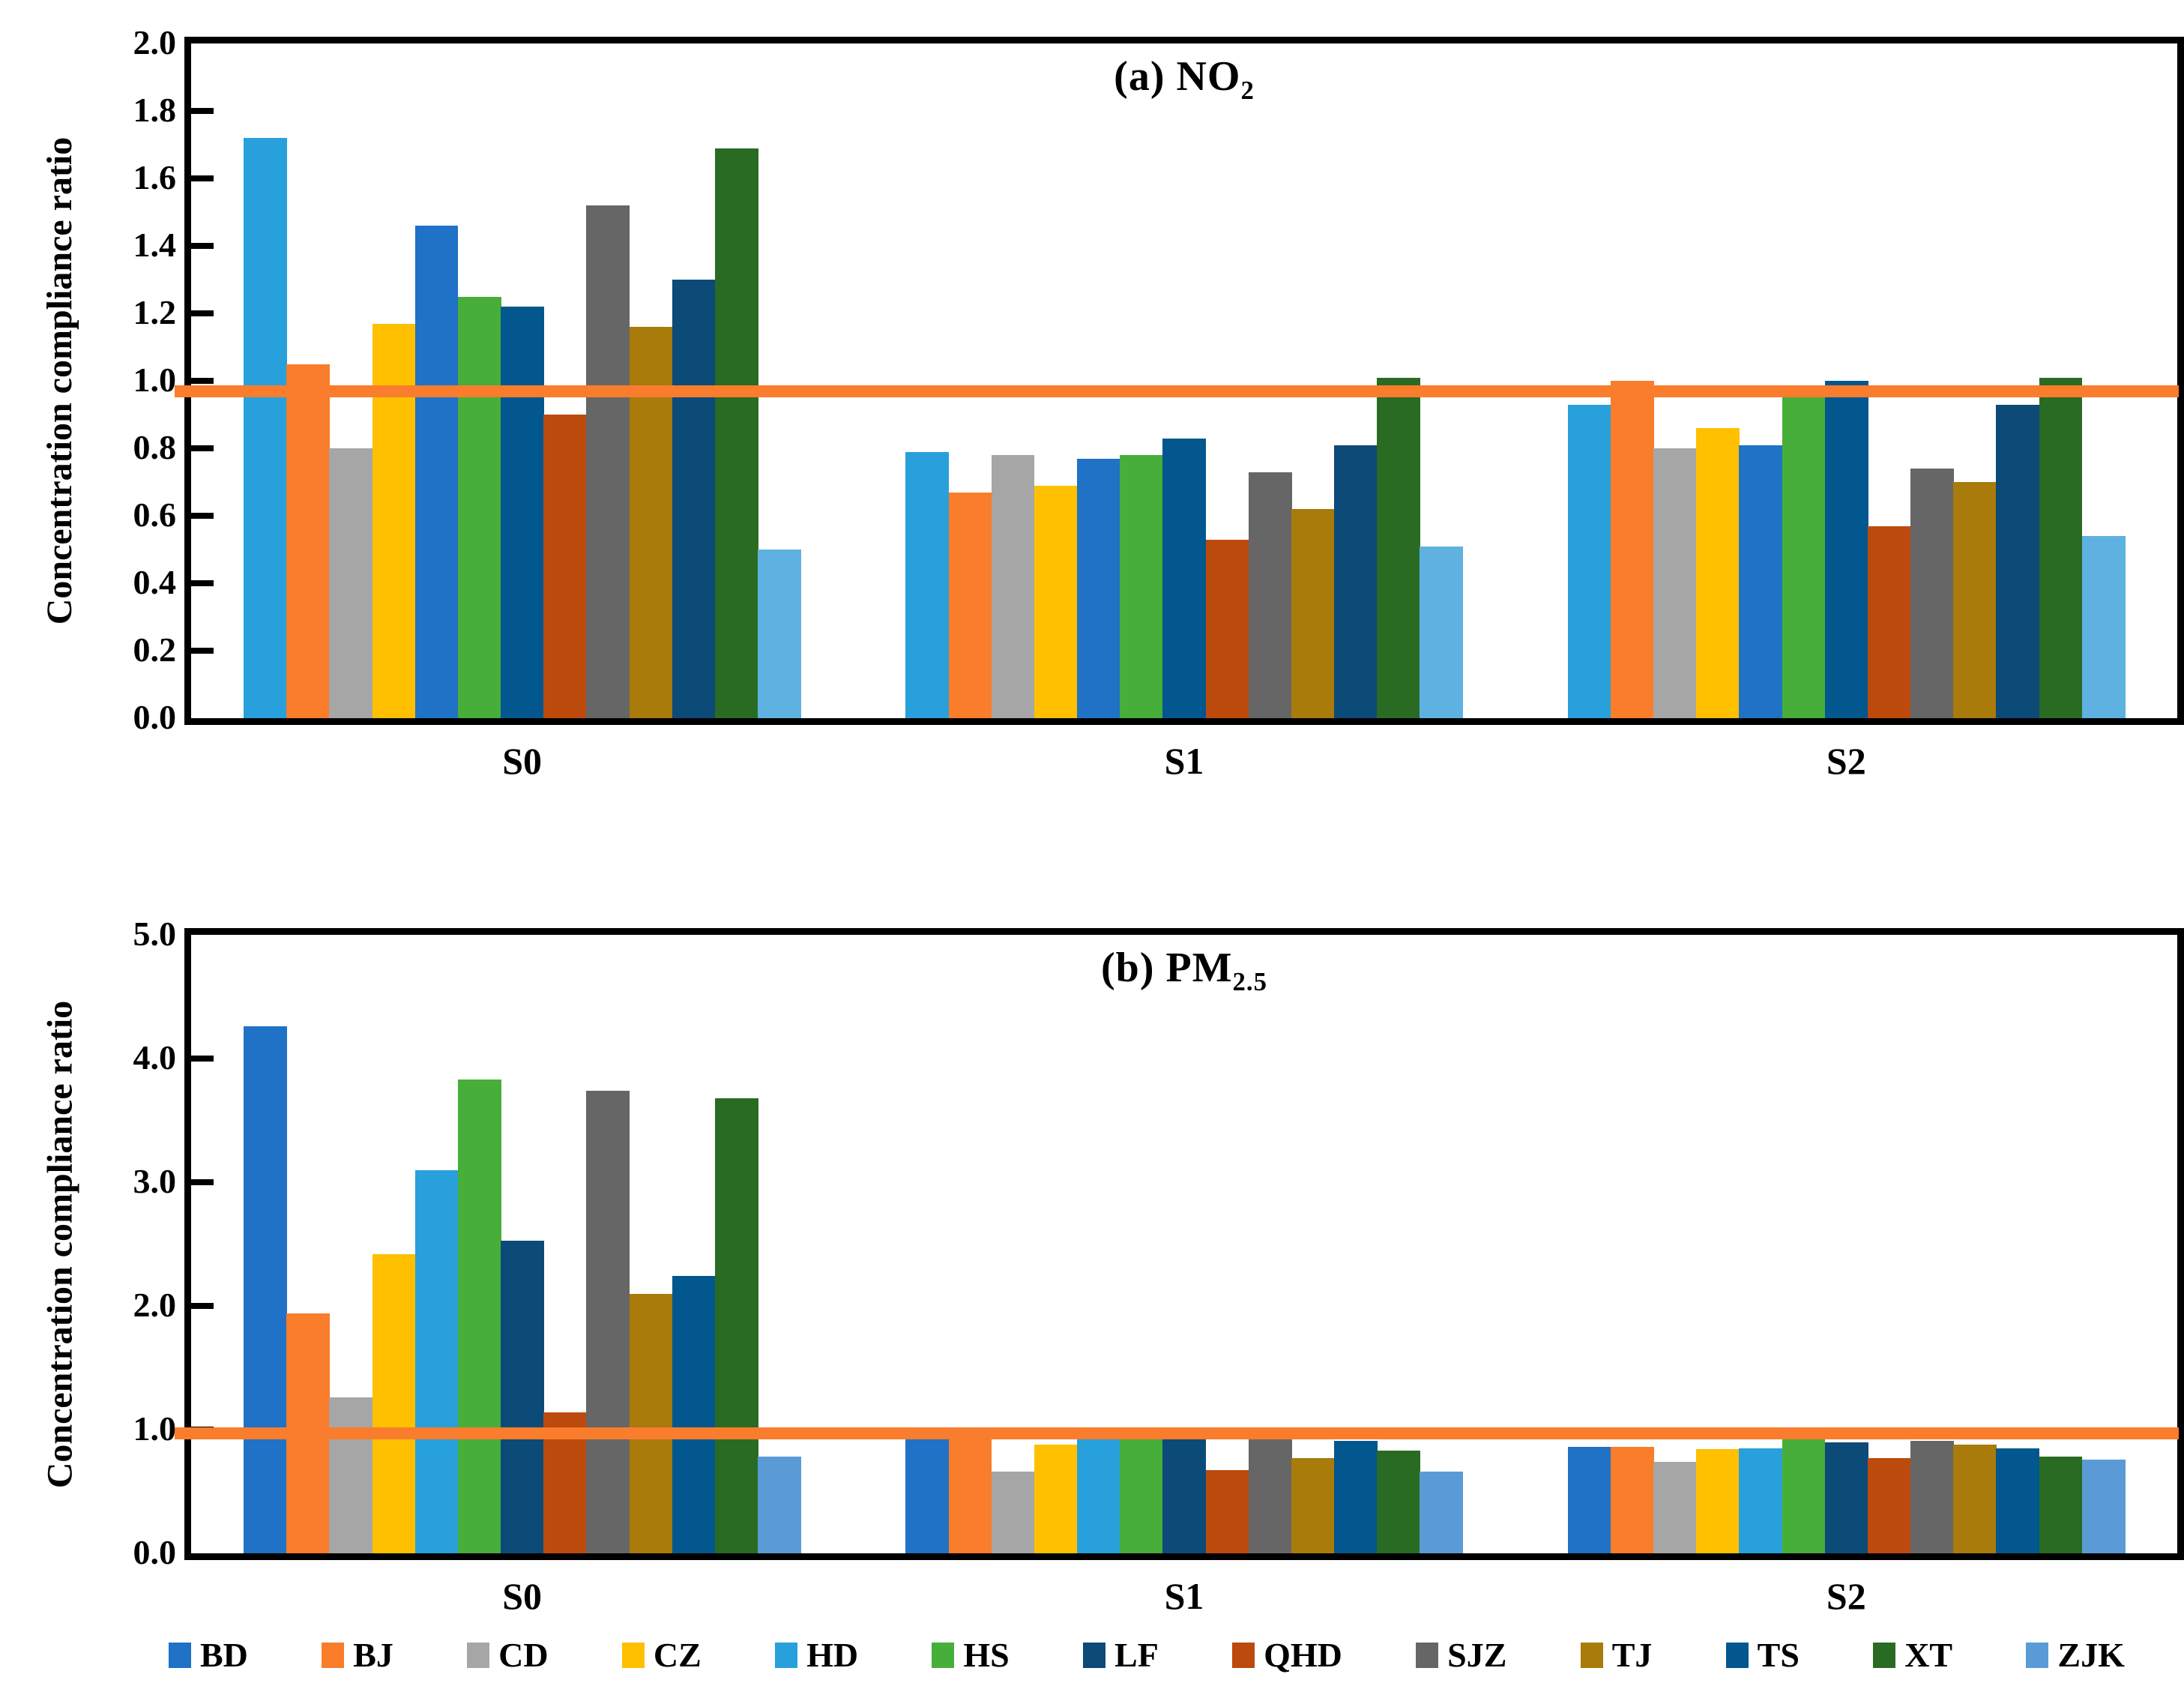 Image resolution: width=2184 pixels, height=1707 pixels. I want to click on chart-title-text: (a) NO, so click(1177, 77).